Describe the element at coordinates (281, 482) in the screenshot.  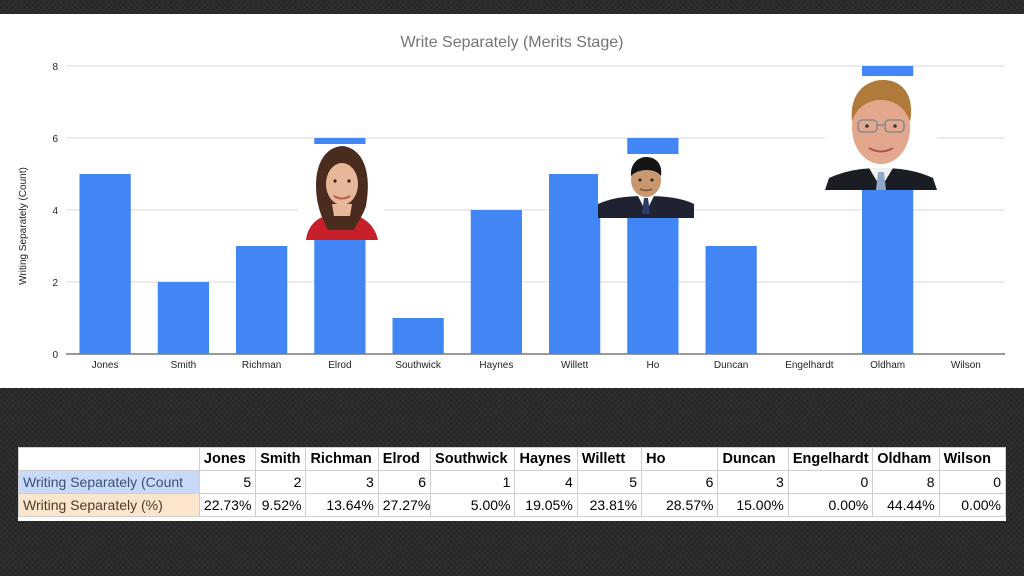
I see `table-cell: 2` at that location.